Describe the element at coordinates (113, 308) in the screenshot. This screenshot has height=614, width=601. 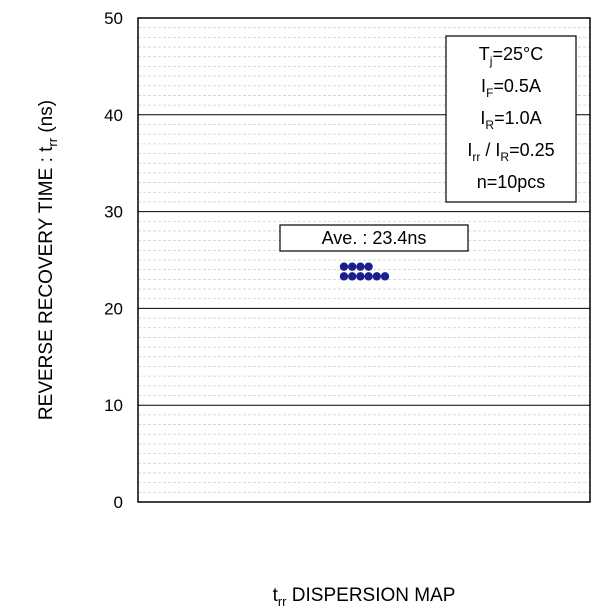
I see `y-tick-label: 20` at that location.